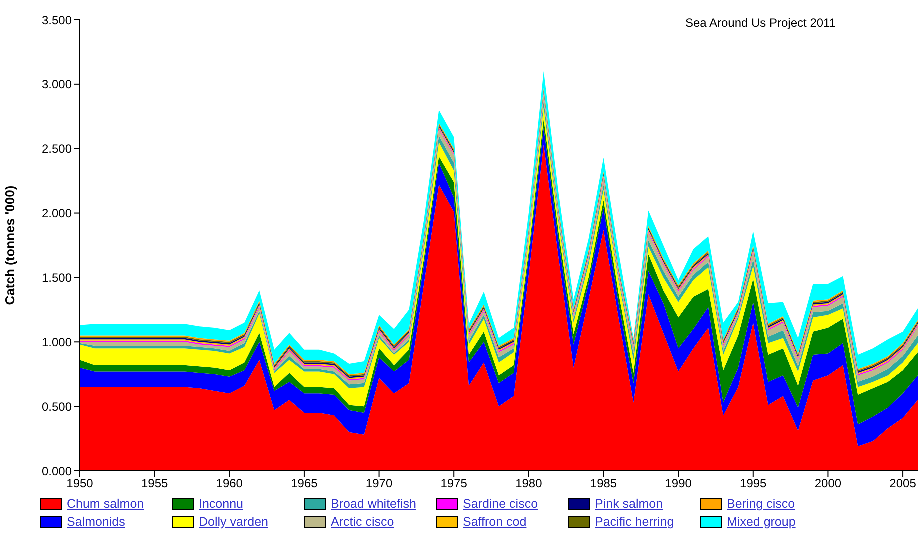 This screenshot has width=922, height=537. Describe the element at coordinates (230, 483) in the screenshot. I see `x-tick-label: 1960` at that location.